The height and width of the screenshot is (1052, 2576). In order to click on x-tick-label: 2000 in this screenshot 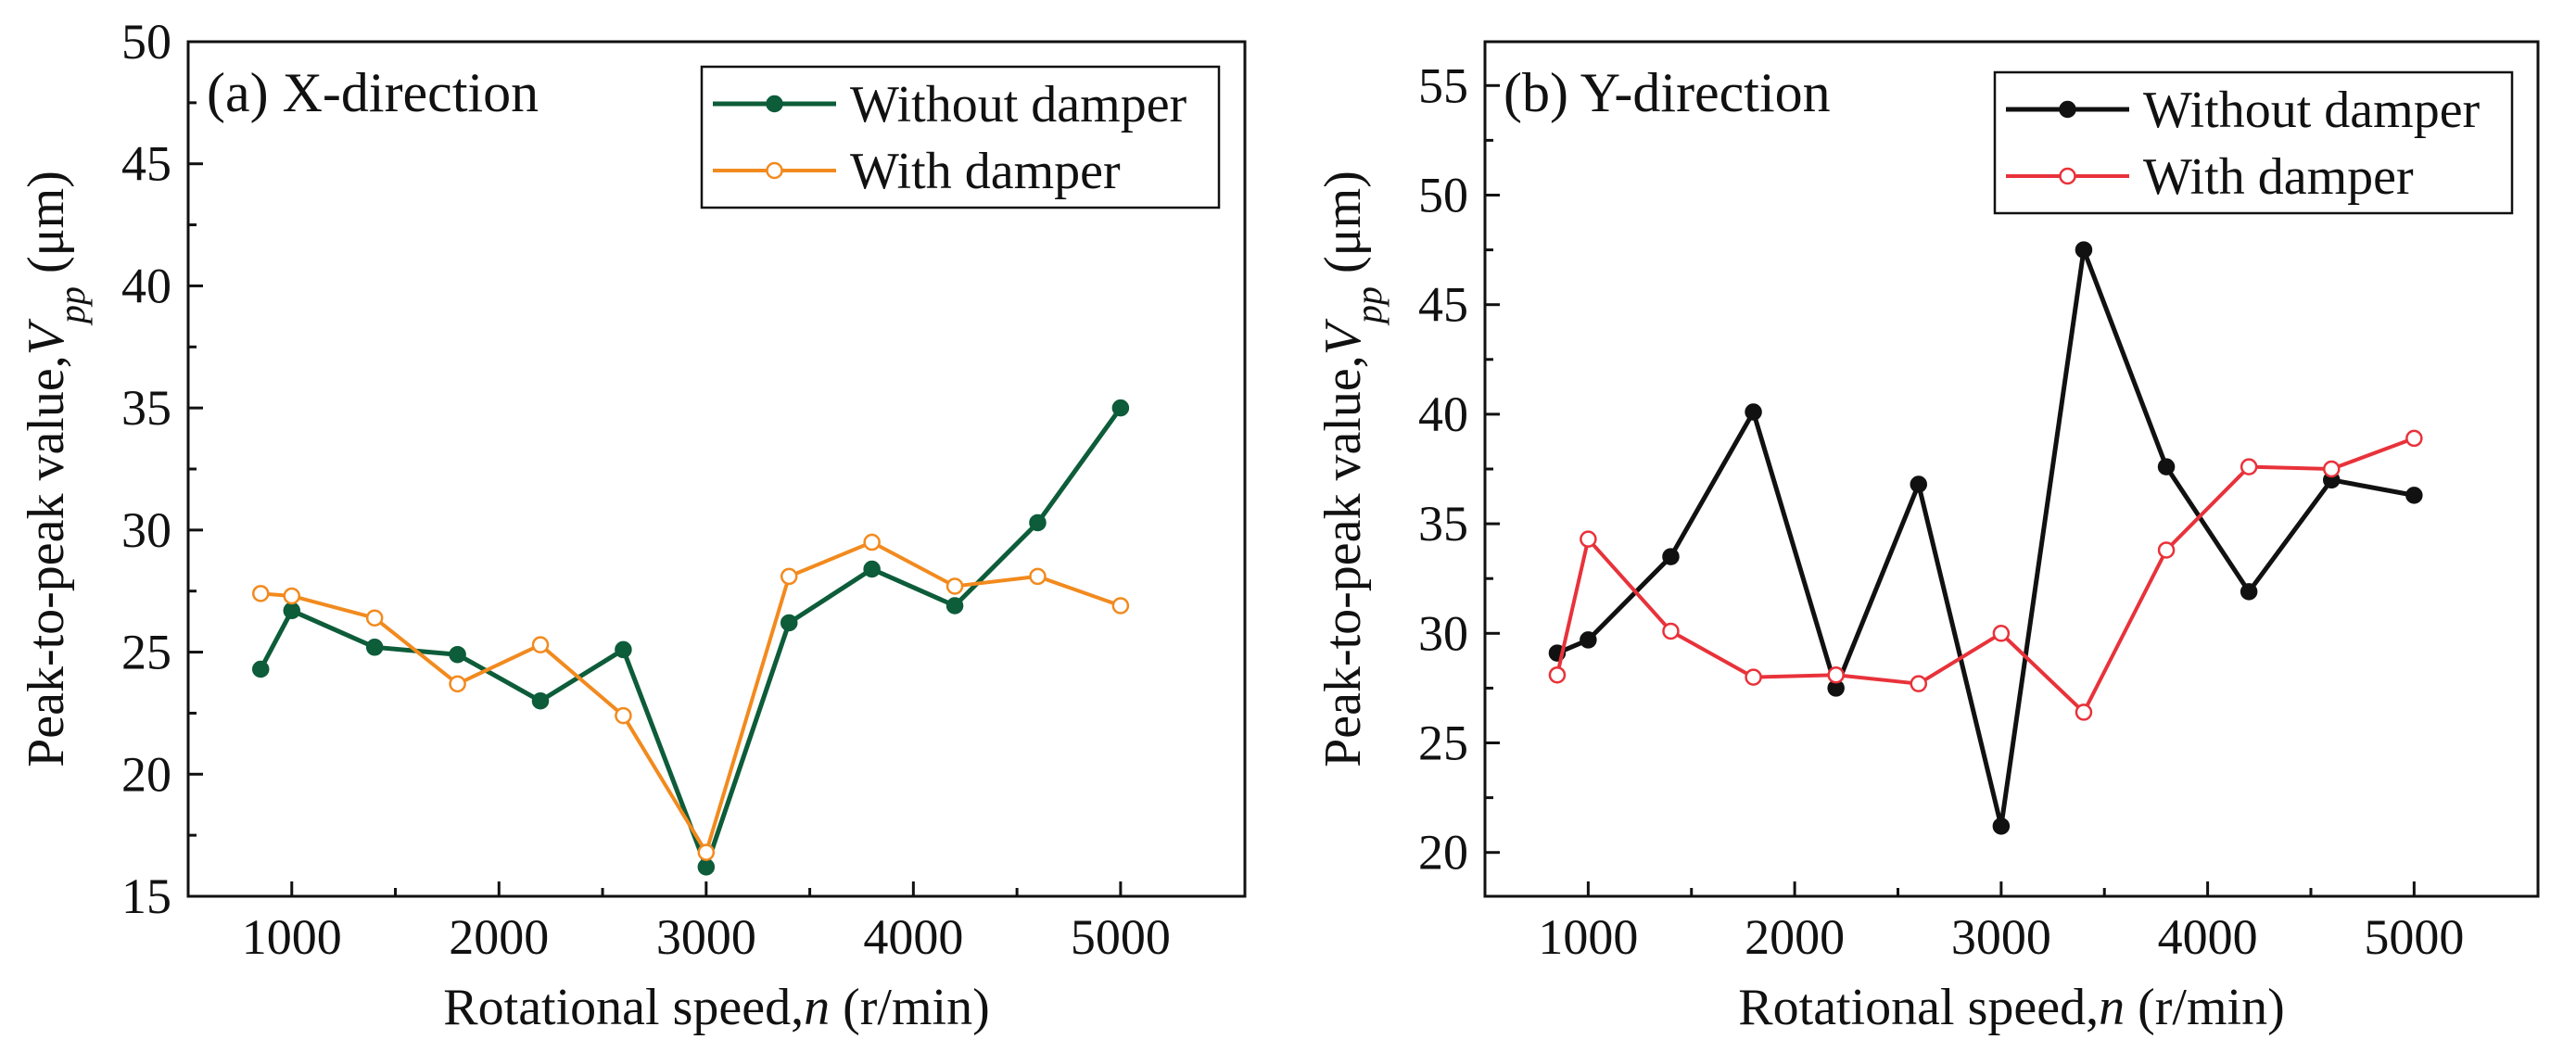, I will do `click(1795, 937)`.